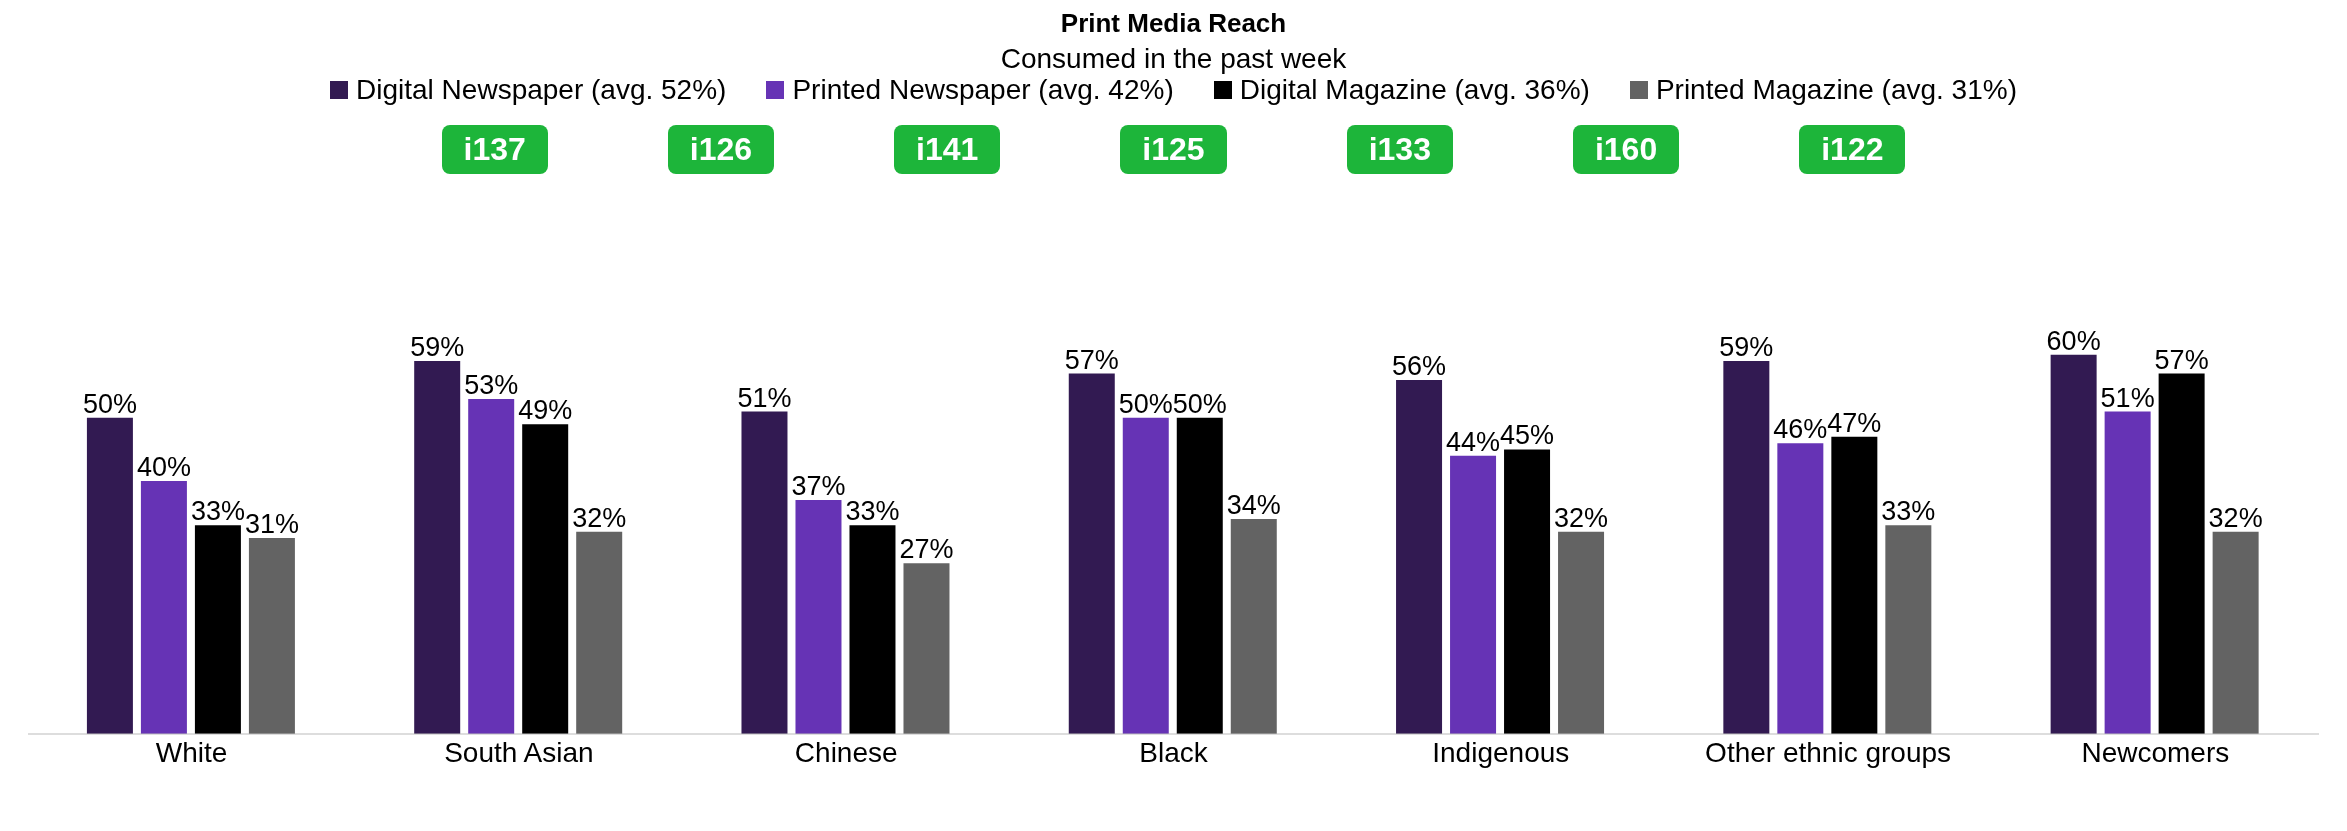 This screenshot has width=2347, height=831. Describe the element at coordinates (1626, 149) in the screenshot. I see `text: i160` at that location.